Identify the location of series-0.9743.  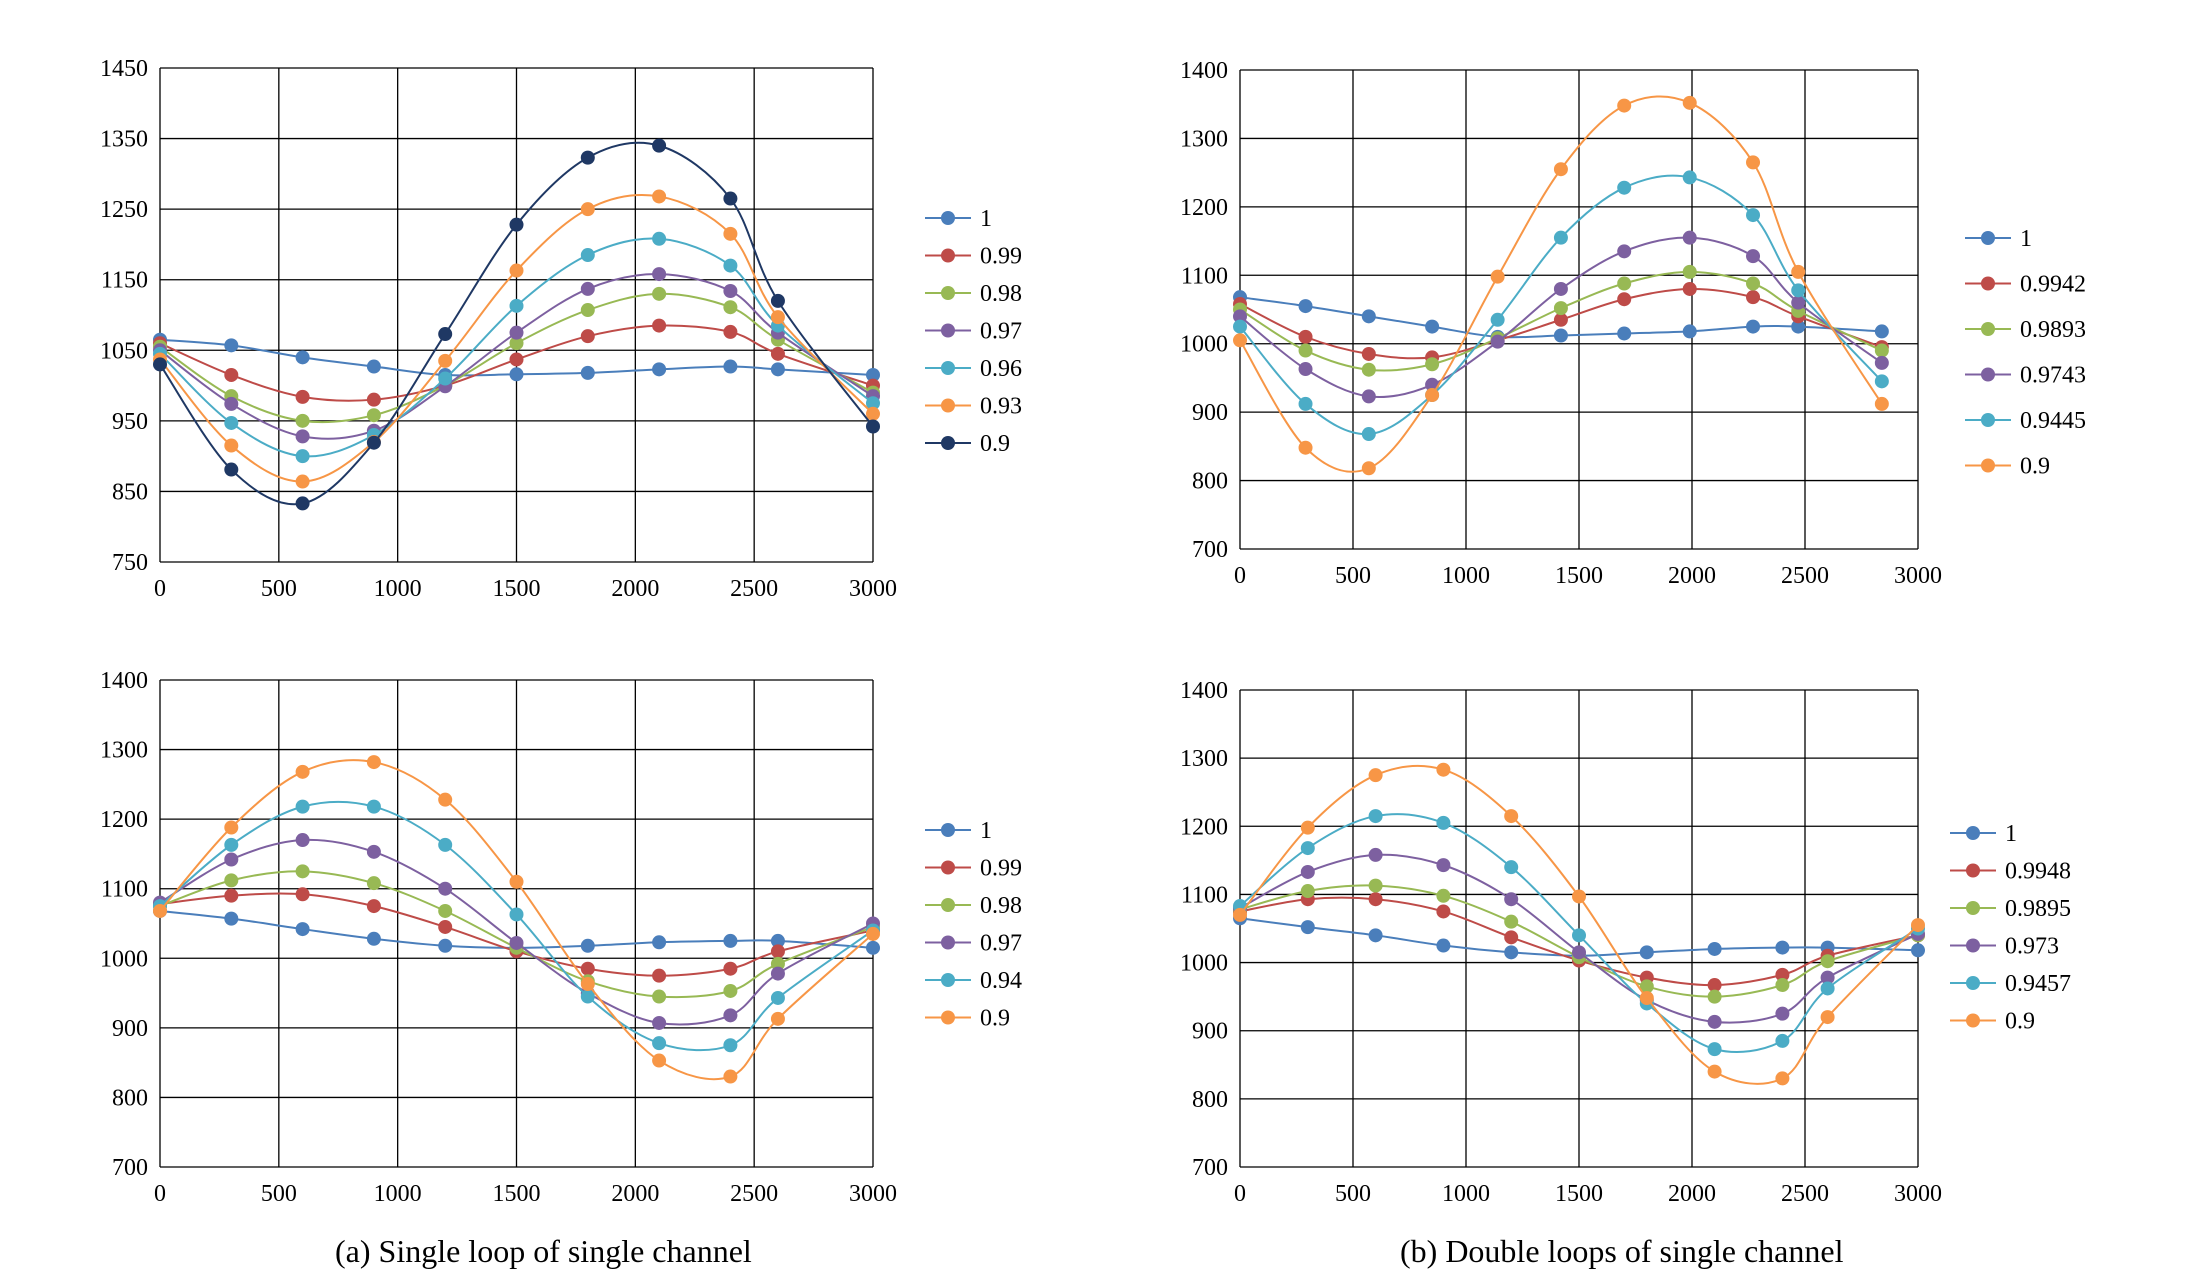
(1561, 317).